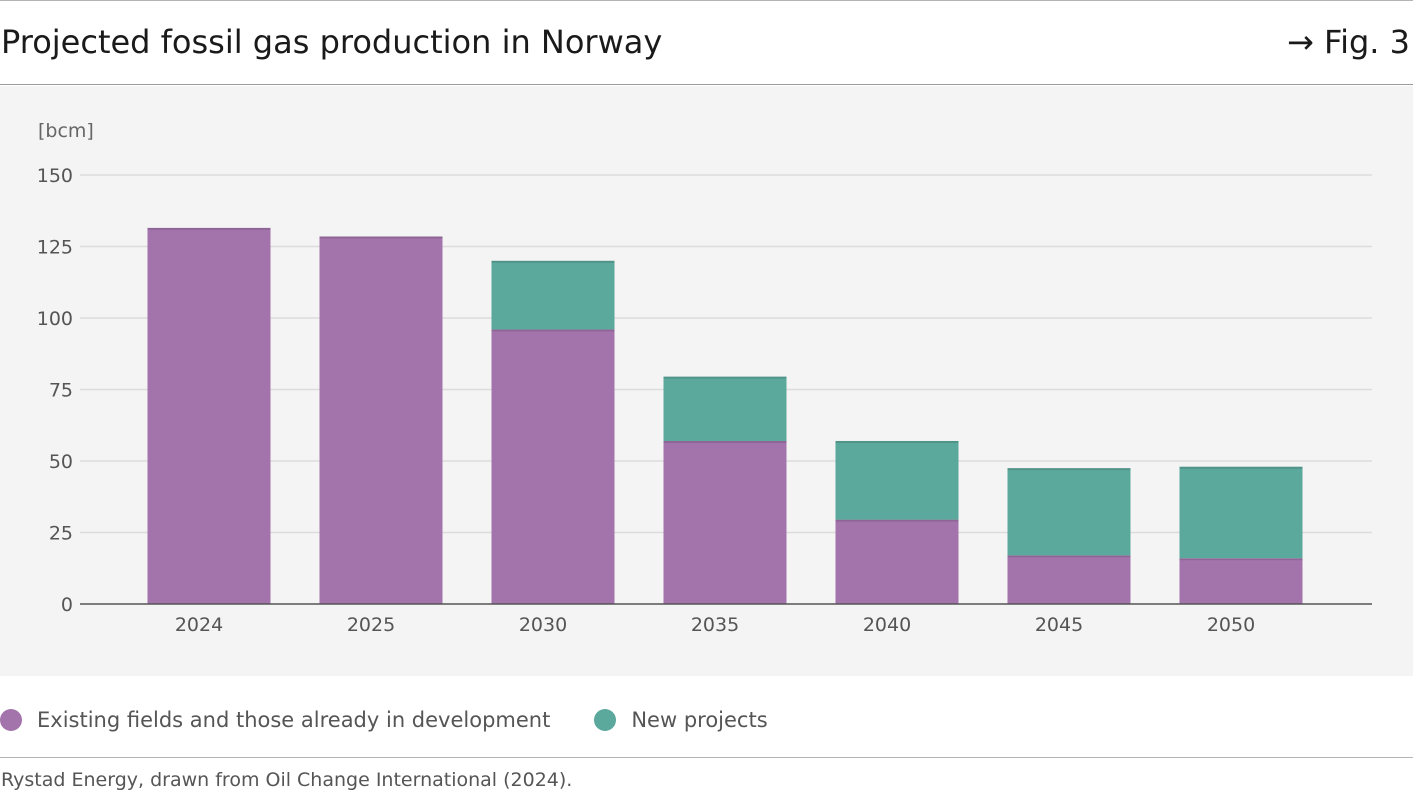 The height and width of the screenshot is (807, 1413). What do you see at coordinates (61, 462) in the screenshot?
I see `y-tick-label-50: 50` at bounding box center [61, 462].